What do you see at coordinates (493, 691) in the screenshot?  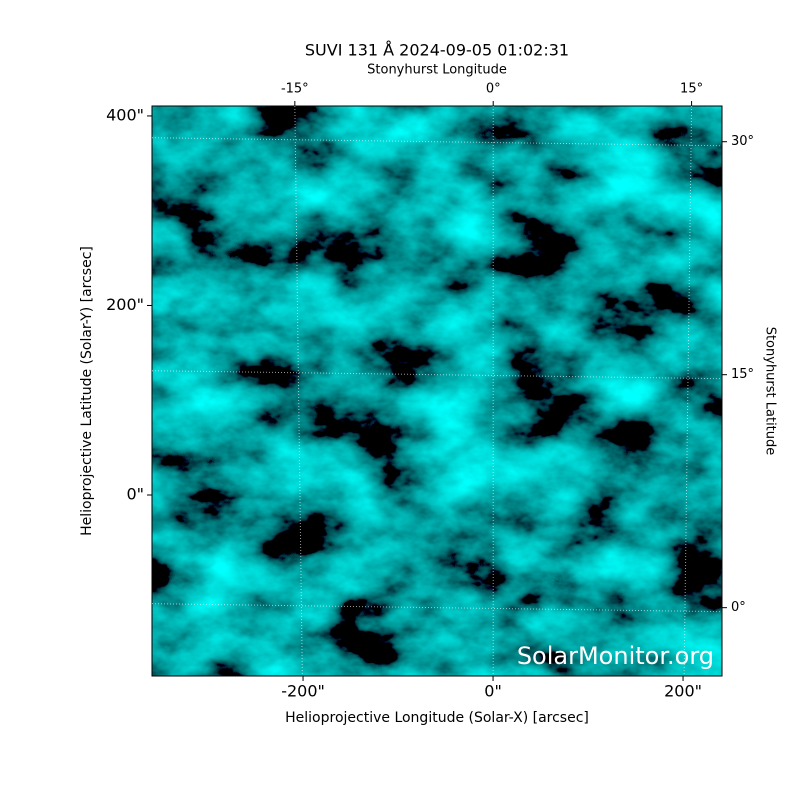 I see `x-tick-label: 0"` at bounding box center [493, 691].